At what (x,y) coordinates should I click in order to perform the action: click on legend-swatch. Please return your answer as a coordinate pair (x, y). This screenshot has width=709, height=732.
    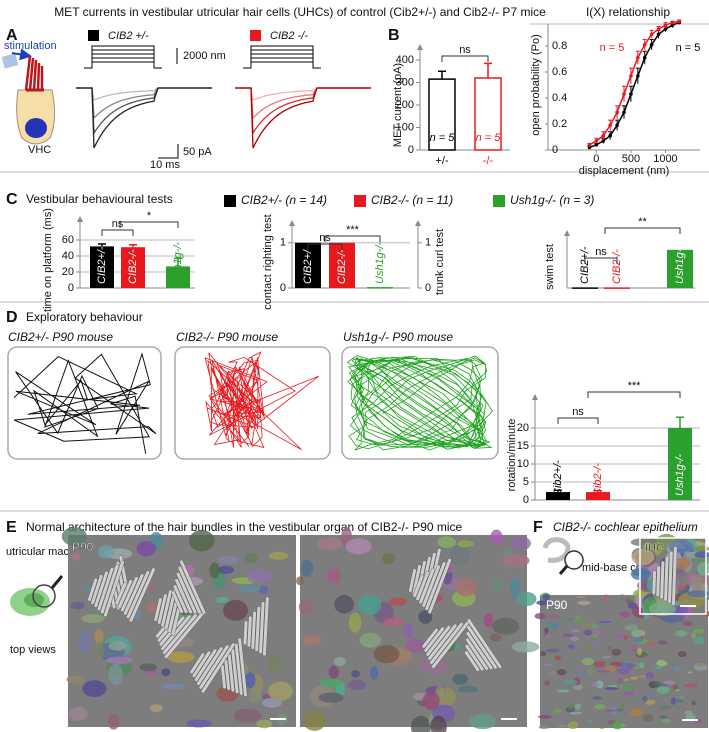
    Looking at the image, I should click on (499, 201).